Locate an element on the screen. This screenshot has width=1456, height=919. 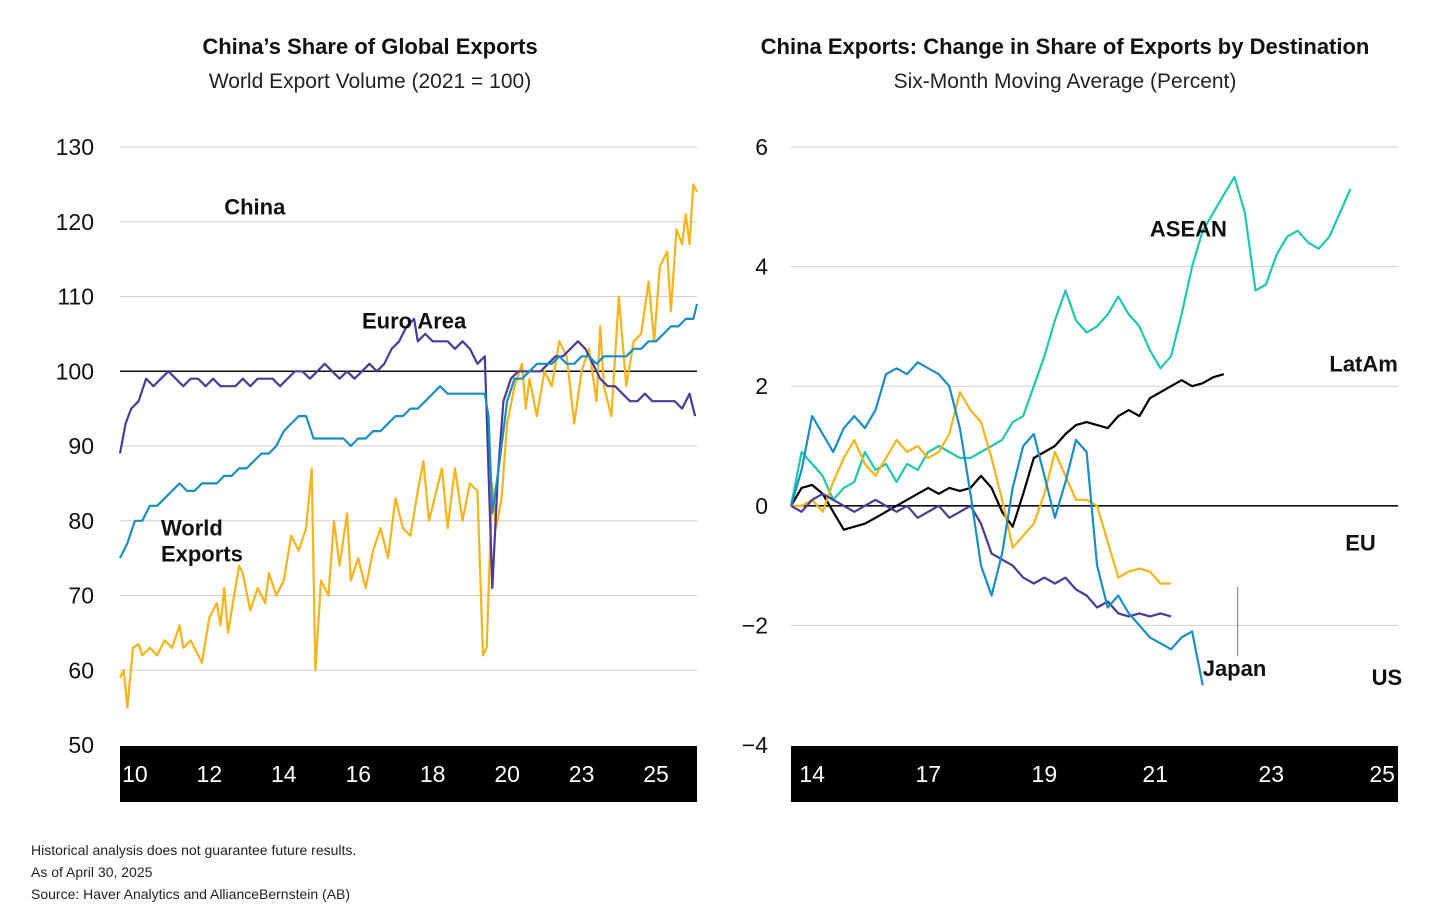
right-x-tick-label: 19 is located at coordinates (1045, 774).